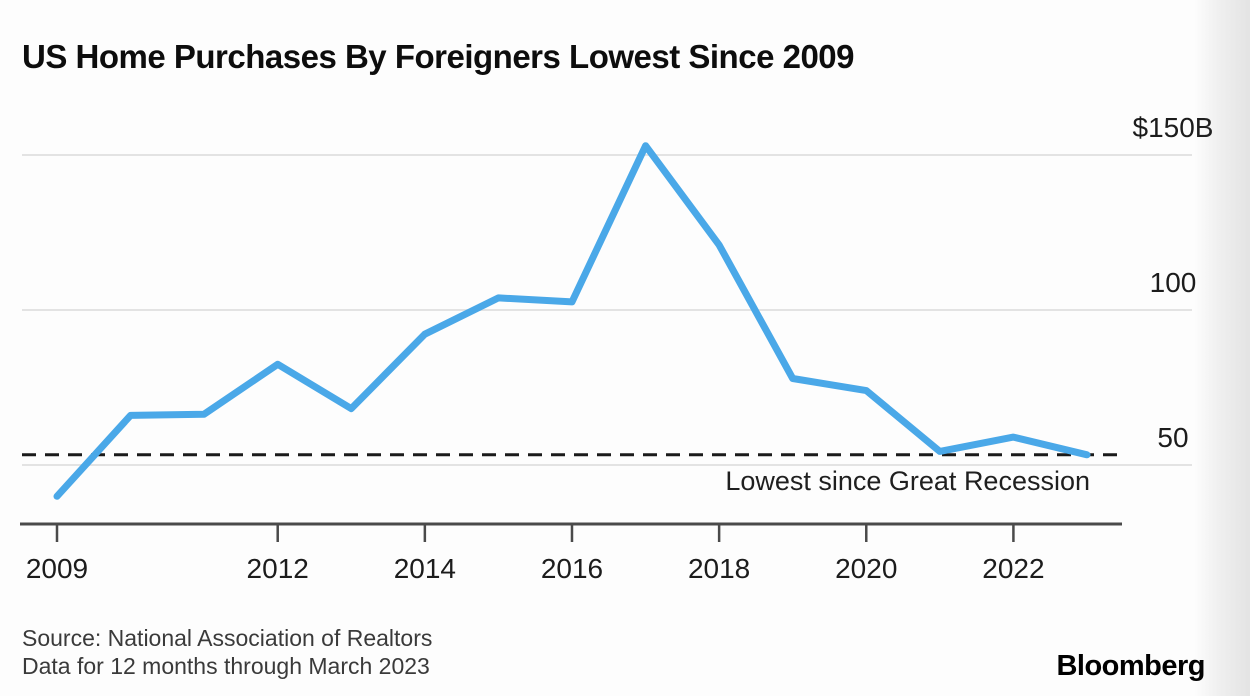  Describe the element at coordinates (866, 568) in the screenshot. I see `x-tick-label: 2020` at that location.